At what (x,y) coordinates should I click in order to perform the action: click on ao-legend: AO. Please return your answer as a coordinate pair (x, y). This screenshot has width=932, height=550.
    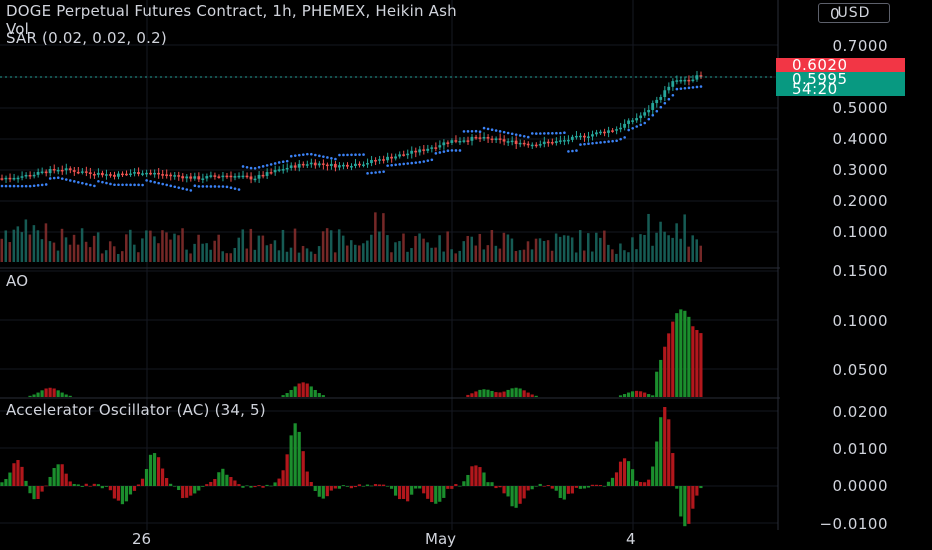
    Looking at the image, I should click on (17, 281).